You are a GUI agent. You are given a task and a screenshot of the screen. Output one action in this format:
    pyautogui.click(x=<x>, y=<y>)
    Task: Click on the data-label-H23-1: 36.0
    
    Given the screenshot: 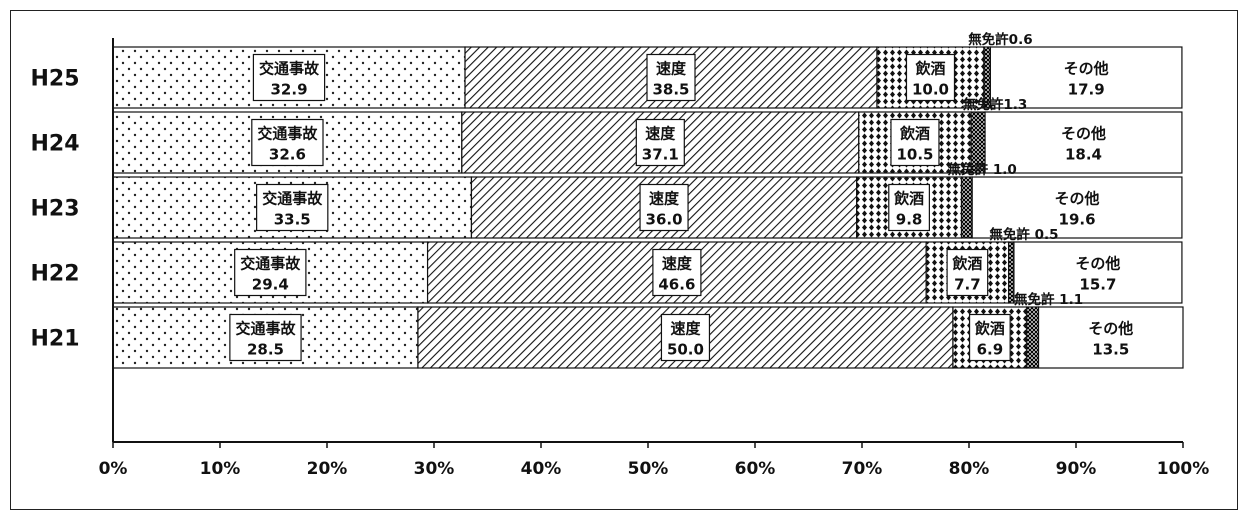 What is the action you would take?
    pyautogui.click(x=664, y=220)
    